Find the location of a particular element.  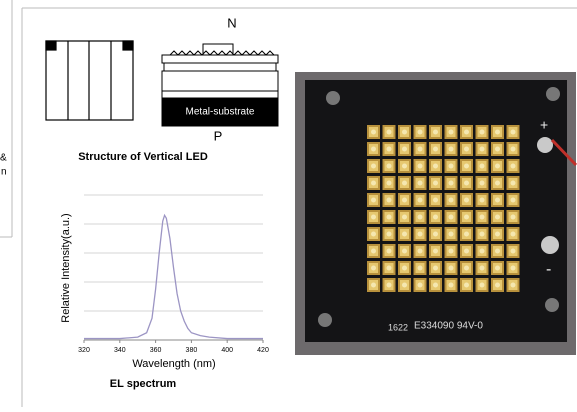

board-marking: E334090 94V-0 is located at coordinates (448, 326).